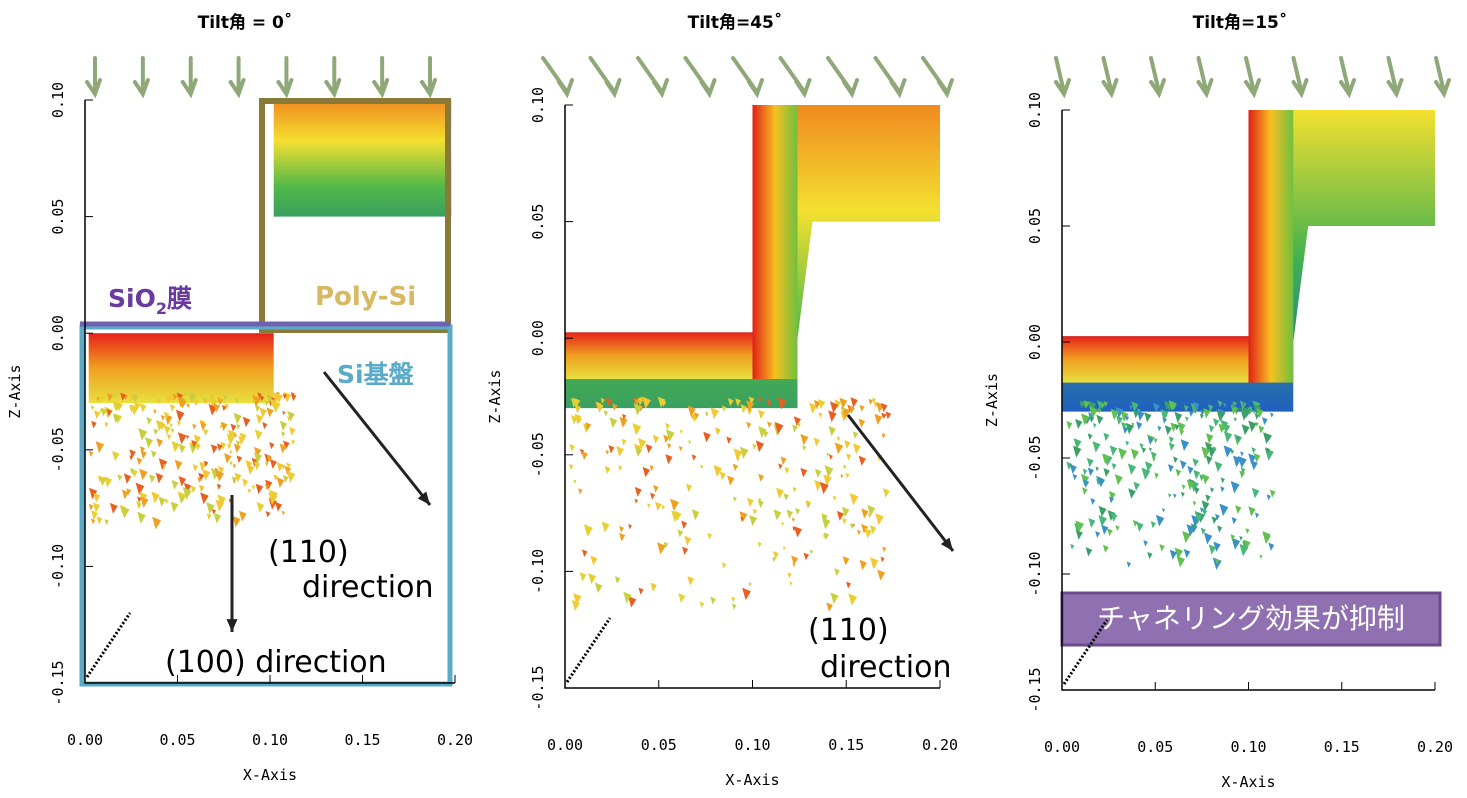  I want to click on z-axis-label: Z-Axis, so click(15, 391).